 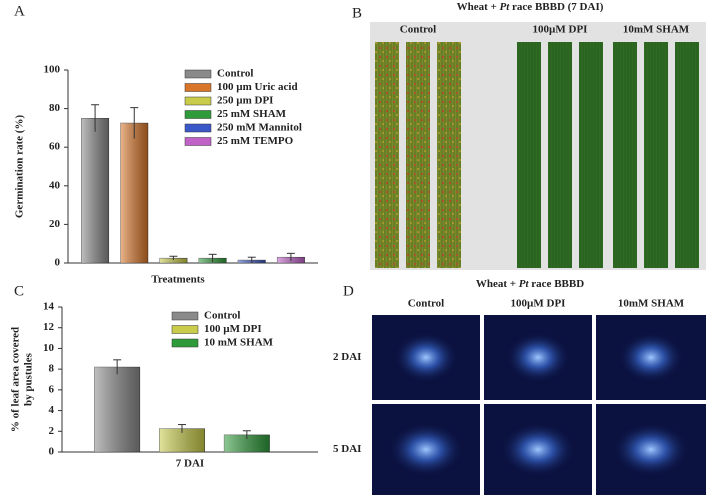 What do you see at coordinates (55, 185) in the screenshot?
I see `y-tick-label: 40` at bounding box center [55, 185].